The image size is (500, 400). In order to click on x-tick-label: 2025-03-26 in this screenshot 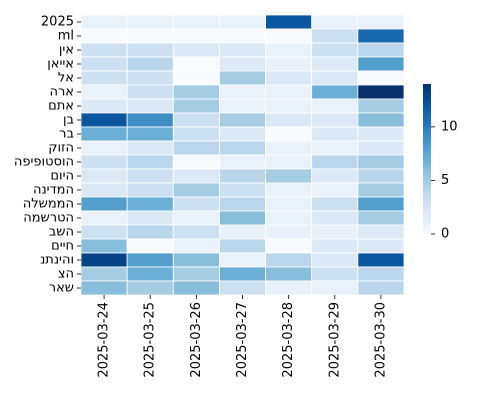, I will do `click(196, 340)`.